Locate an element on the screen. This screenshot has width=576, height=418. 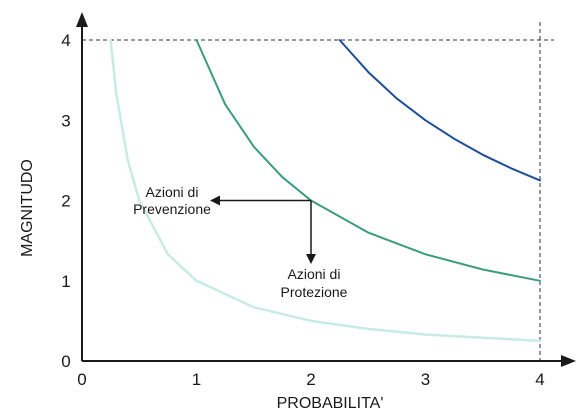
y-tick-label: 3 is located at coordinates (65, 120).